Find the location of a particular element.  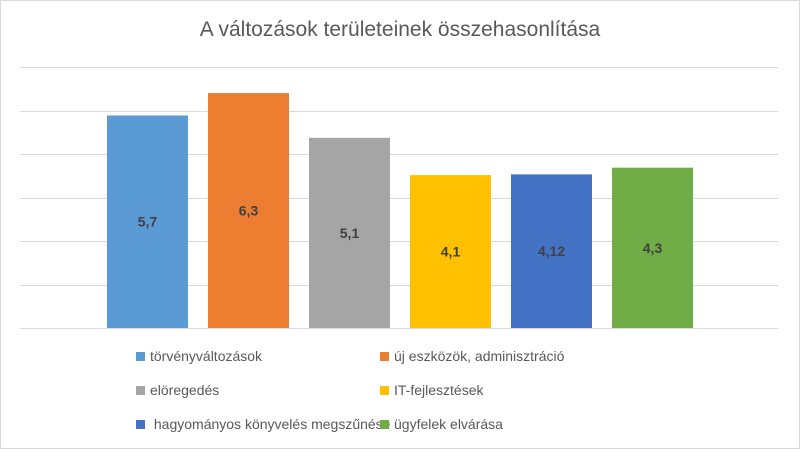

legend-label: hagyományos könyvelés megszűnése is located at coordinates (270, 424).